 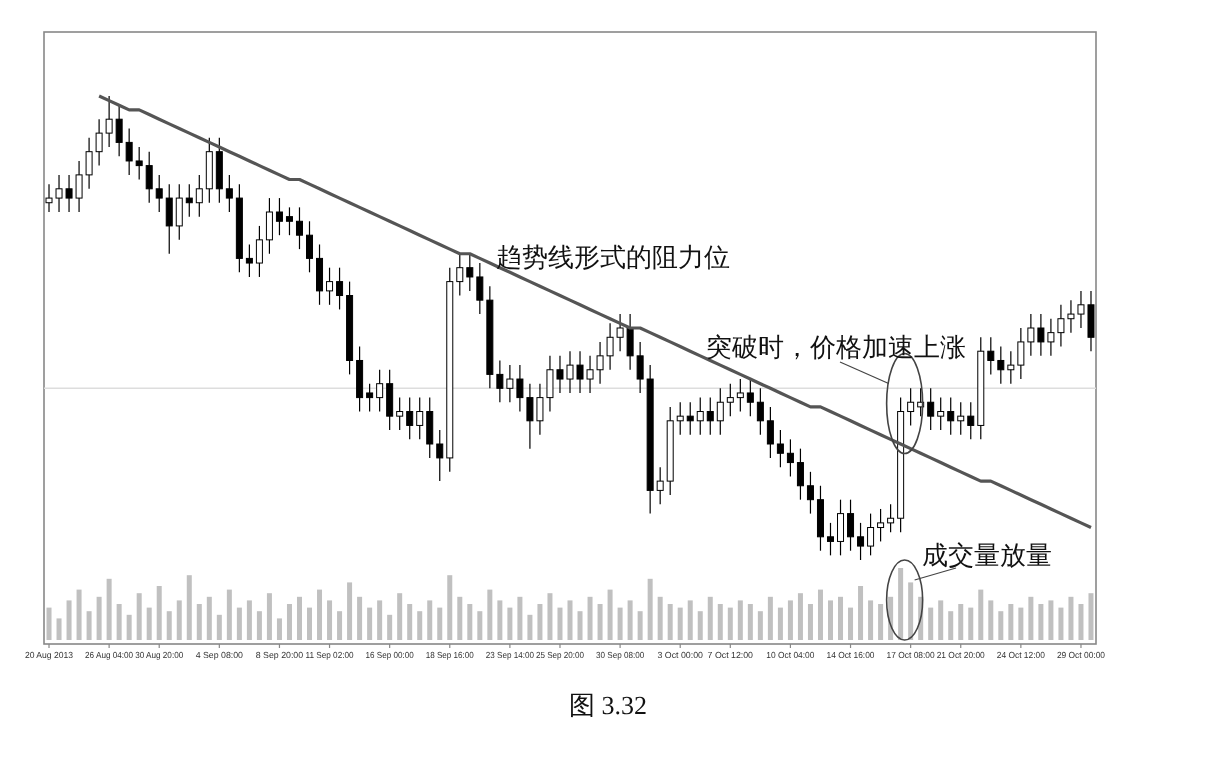 What do you see at coordinates (608, 705) in the screenshot?
I see `caption: 图 3.32` at bounding box center [608, 705].